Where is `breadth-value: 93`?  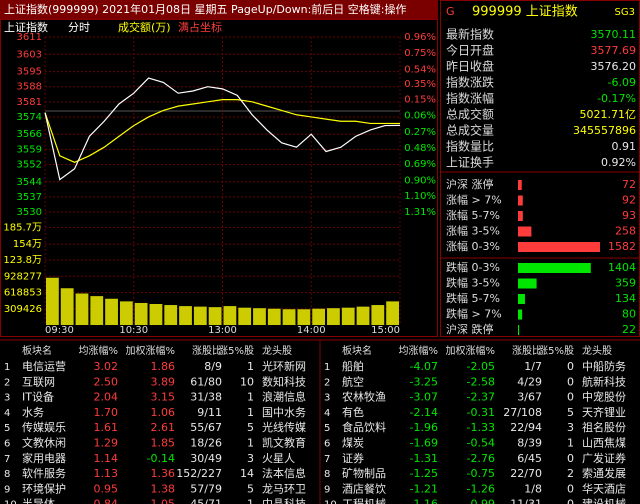 breadth-value: 93 is located at coordinates (629, 215).